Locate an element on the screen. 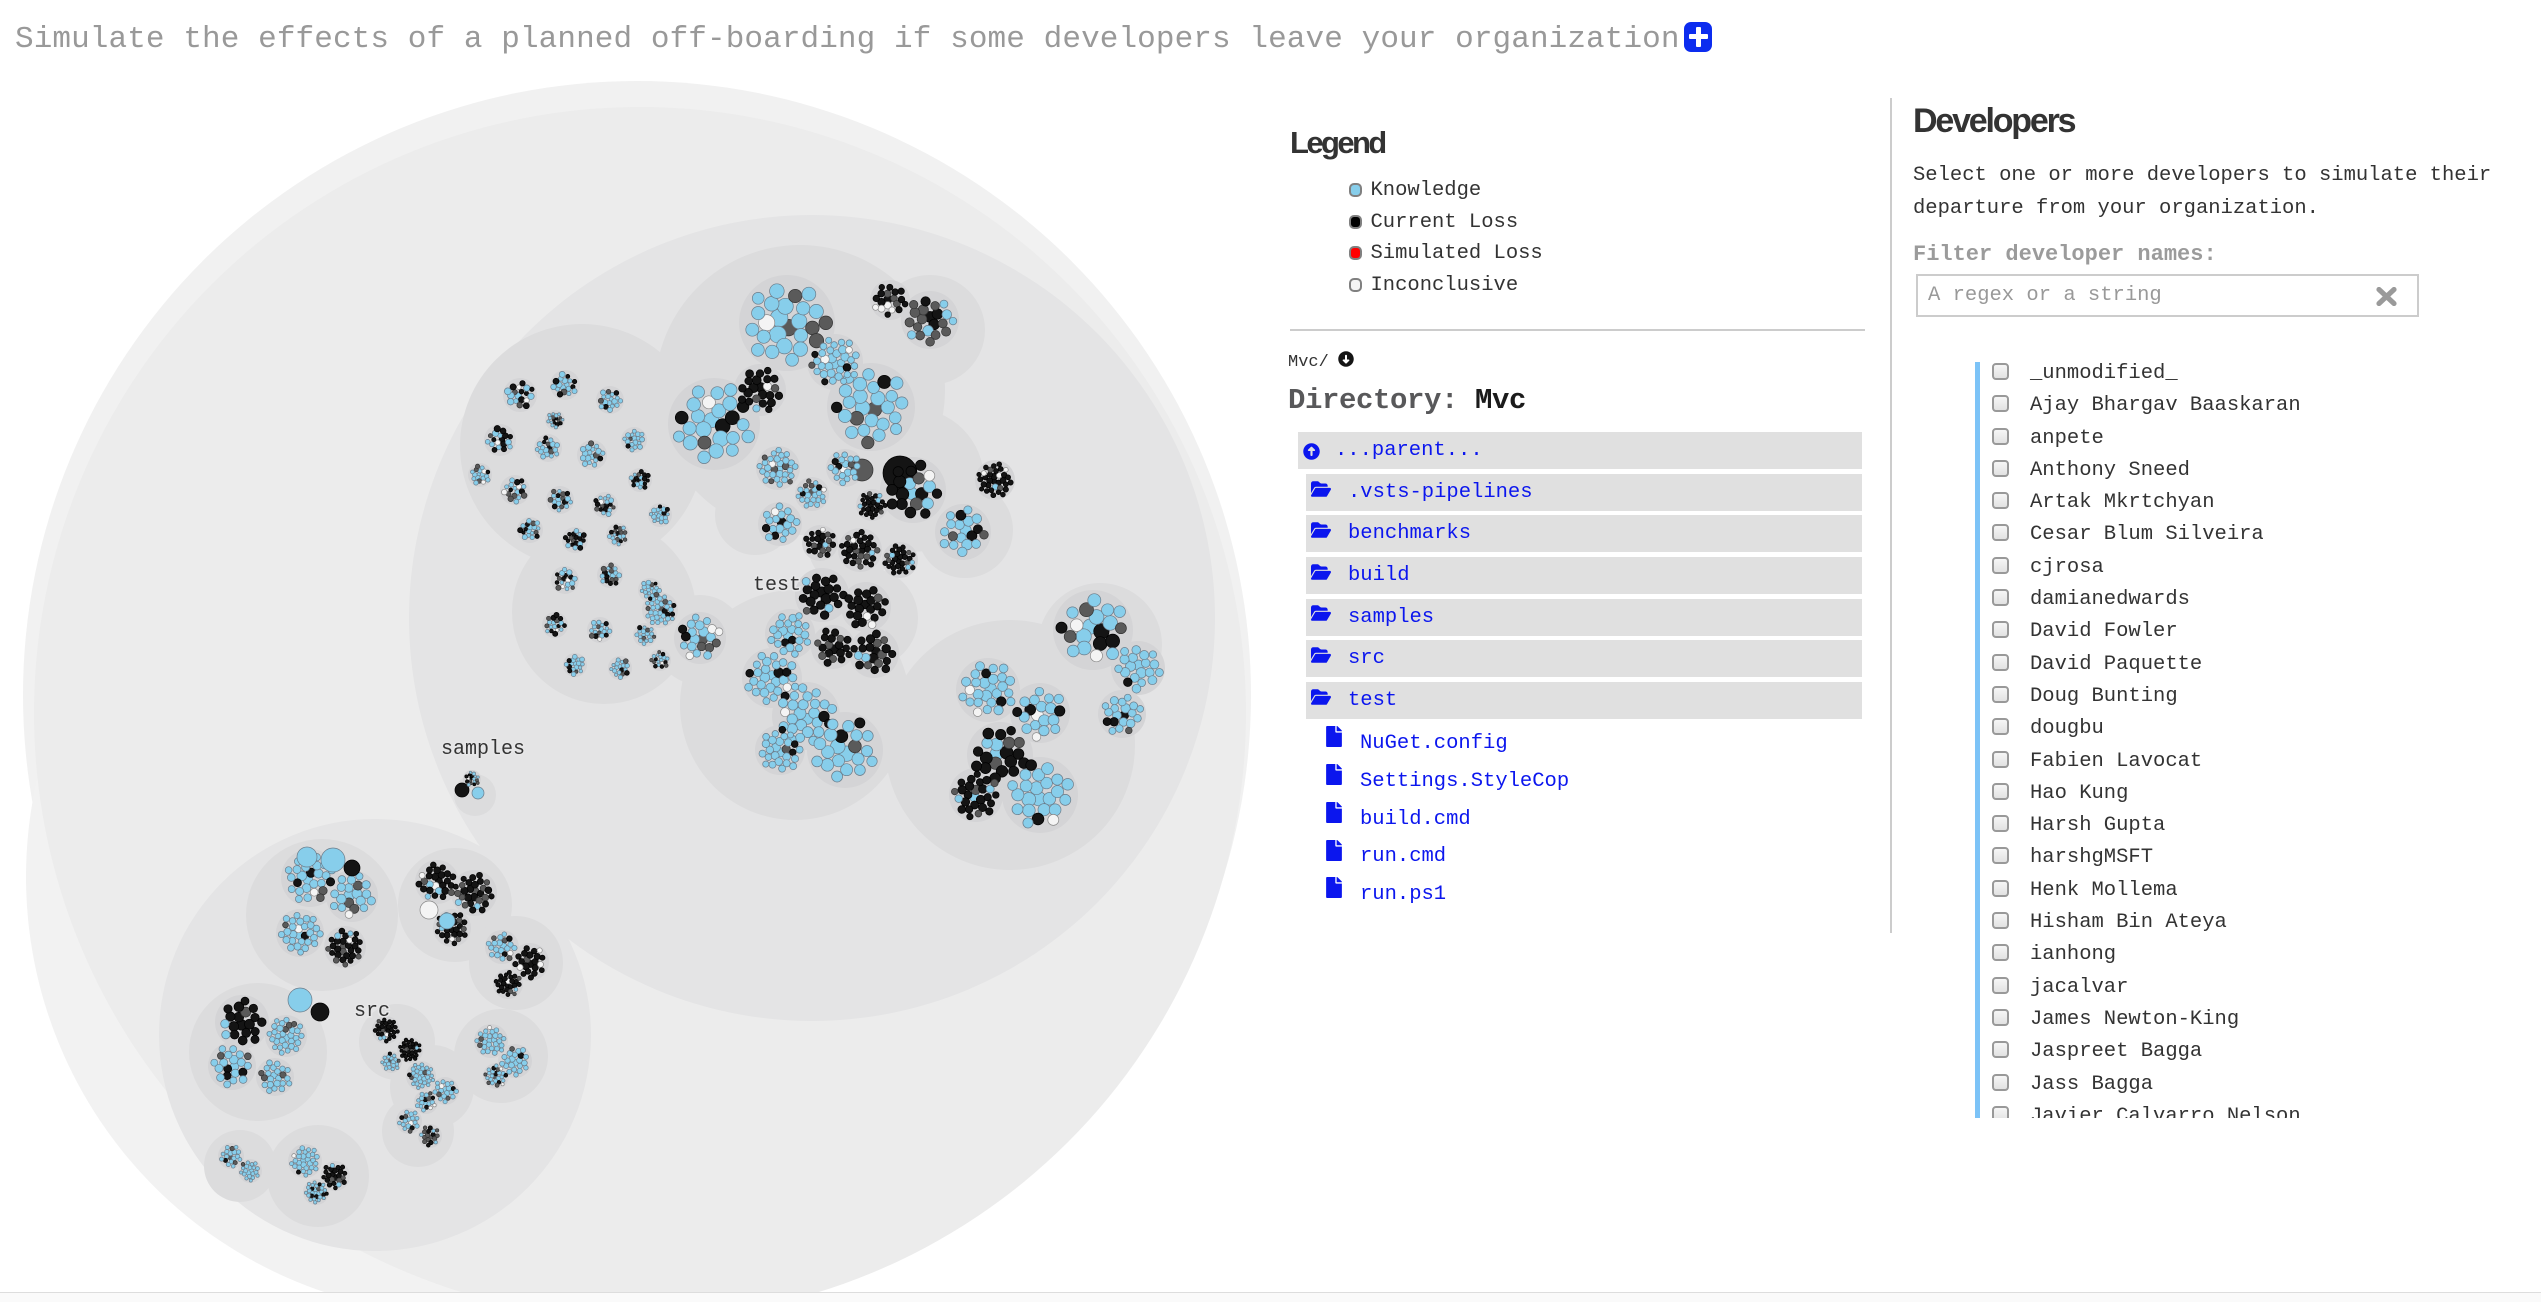  svg-text: src is located at coordinates (372, 1011).